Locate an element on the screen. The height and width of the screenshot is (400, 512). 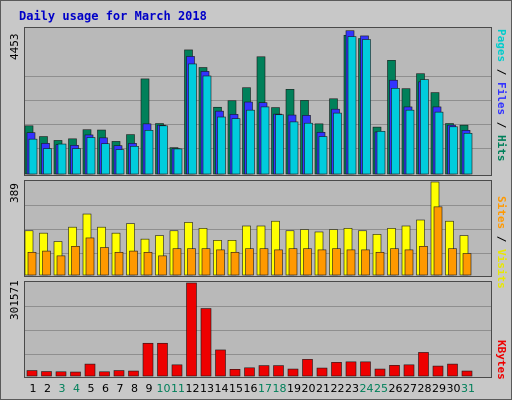
day-tick-label: 24 is located at coordinates (367, 388).